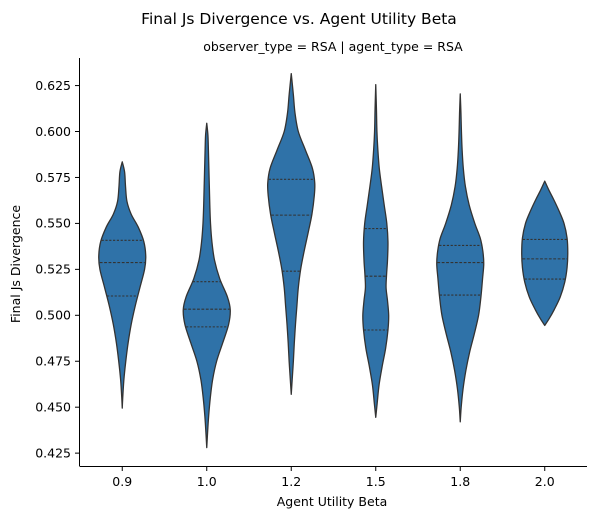 Image resolution: width=607 pixels, height=519 pixels. Describe the element at coordinates (53, 452) in the screenshot. I see `y-tick-label: 0.425` at that location.